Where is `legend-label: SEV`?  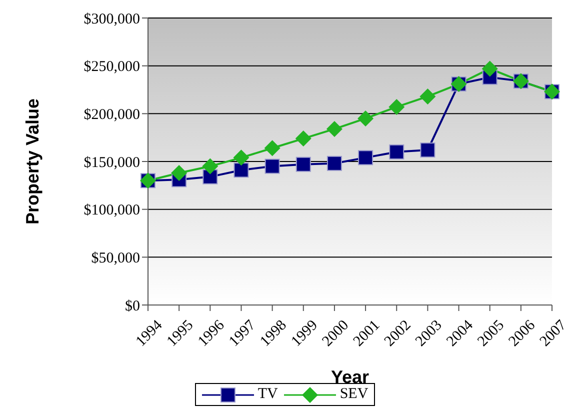
legend-label: SEV is located at coordinates (353, 394).